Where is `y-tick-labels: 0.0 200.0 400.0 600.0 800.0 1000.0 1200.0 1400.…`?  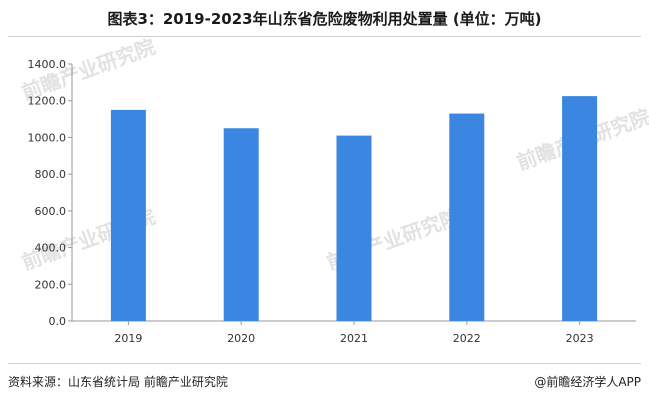
y-tick-labels: 0.0 200.0 400.0 600.0 800.0 1000.0 1200.0 1400.… is located at coordinates (50, 193).